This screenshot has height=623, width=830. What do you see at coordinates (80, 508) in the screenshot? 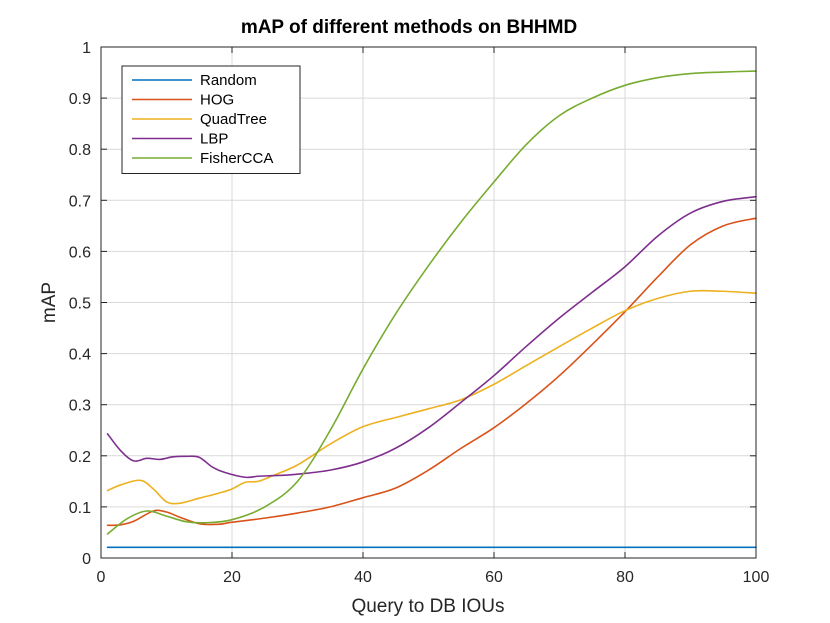
I see `y-tick-label: 0.1` at bounding box center [80, 508].